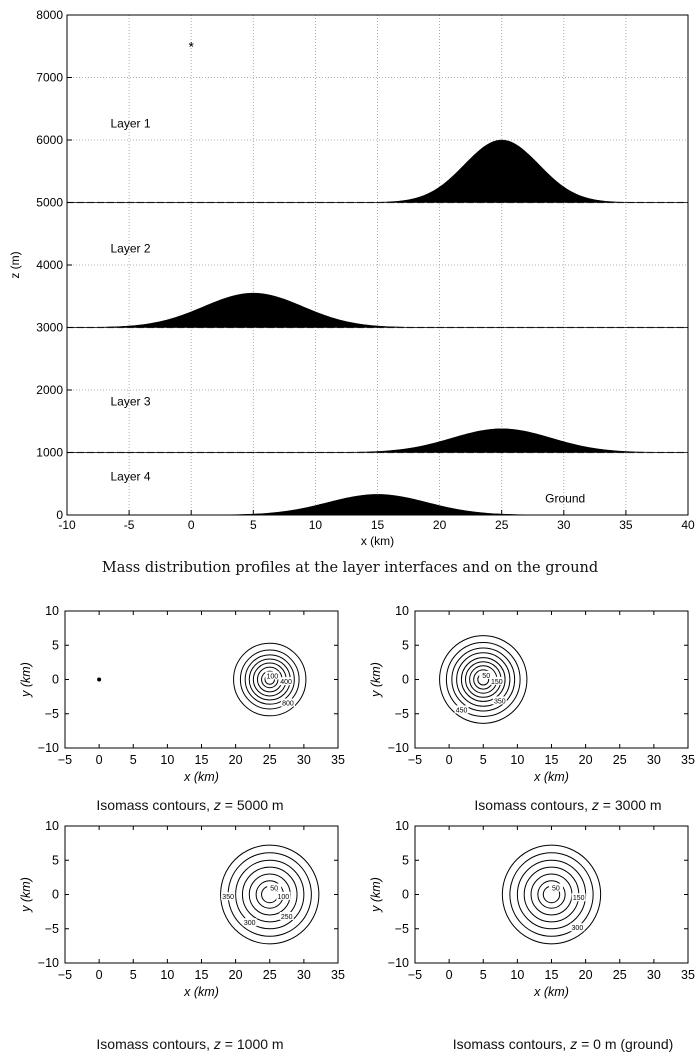 The image size is (700, 1056). What do you see at coordinates (190, 1044) in the screenshot?
I see `contour-caption-1000m: Isomass contours, z = 1000 m` at bounding box center [190, 1044].